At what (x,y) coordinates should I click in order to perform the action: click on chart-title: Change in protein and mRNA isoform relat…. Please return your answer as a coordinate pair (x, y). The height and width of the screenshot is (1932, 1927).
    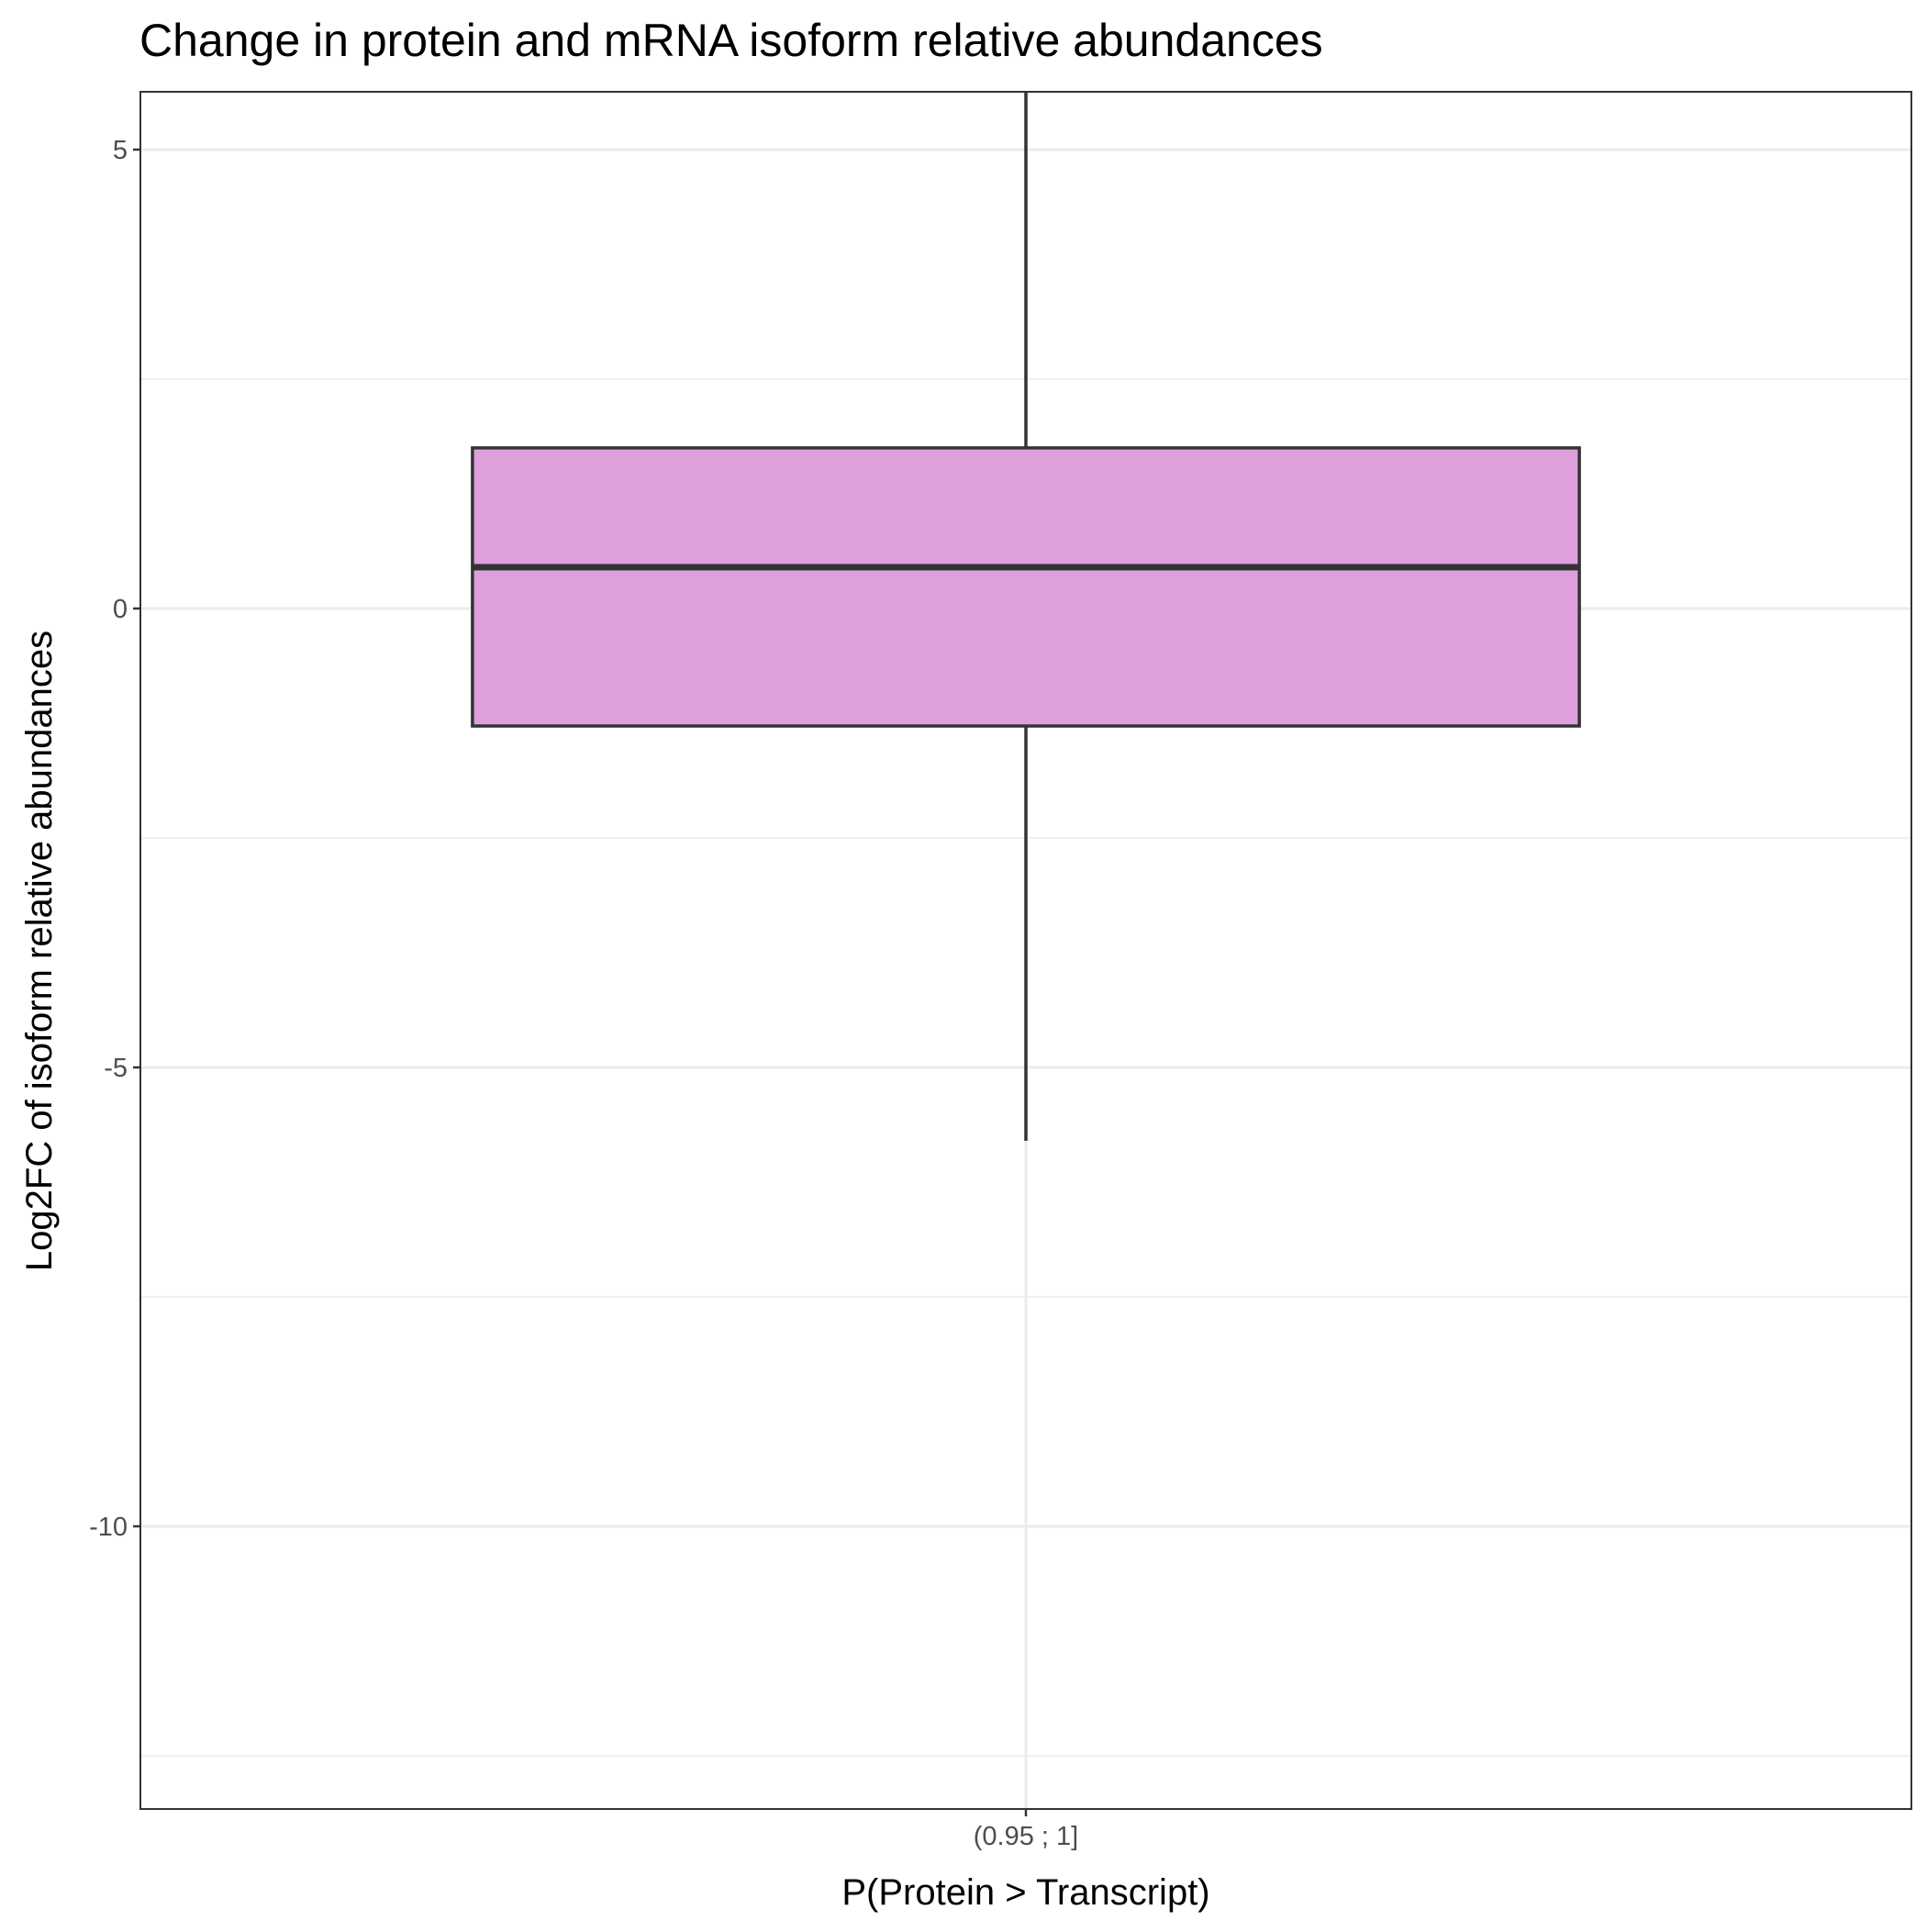
    Looking at the image, I should click on (731, 40).